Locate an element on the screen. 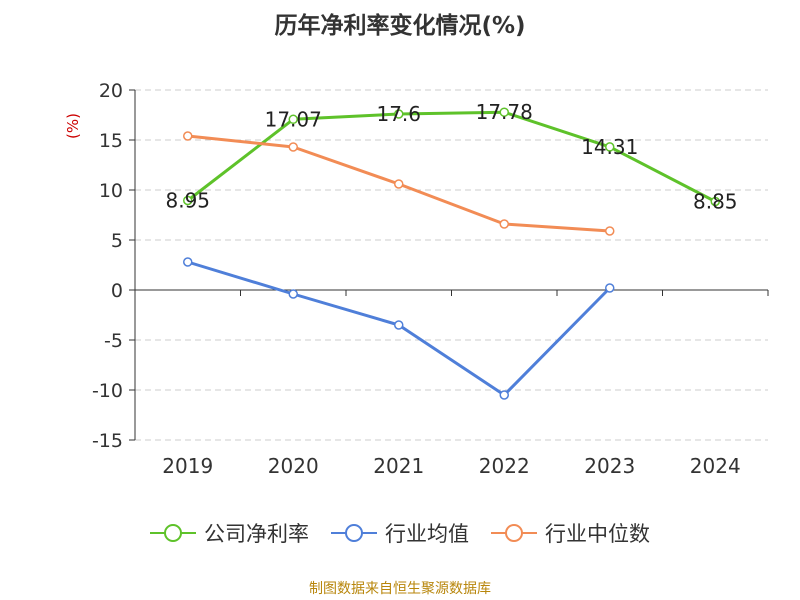 The width and height of the screenshot is (800, 600). data-label: 17.78 is located at coordinates (504, 112).